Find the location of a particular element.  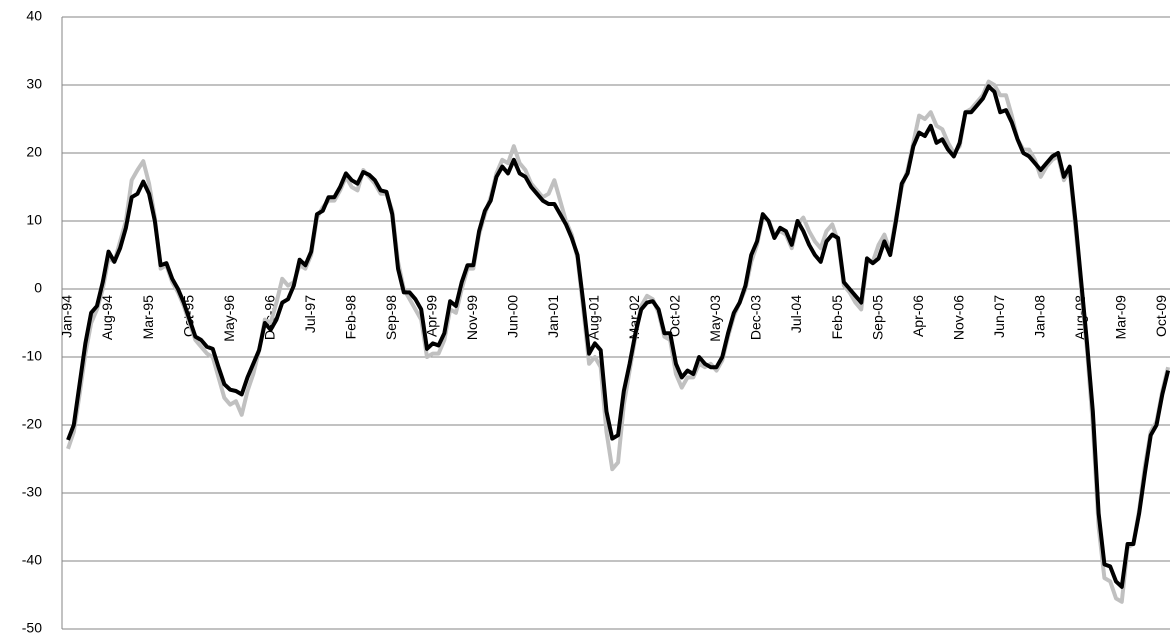

x-tick-label: Mar-09 is located at coordinates (1120, 317).